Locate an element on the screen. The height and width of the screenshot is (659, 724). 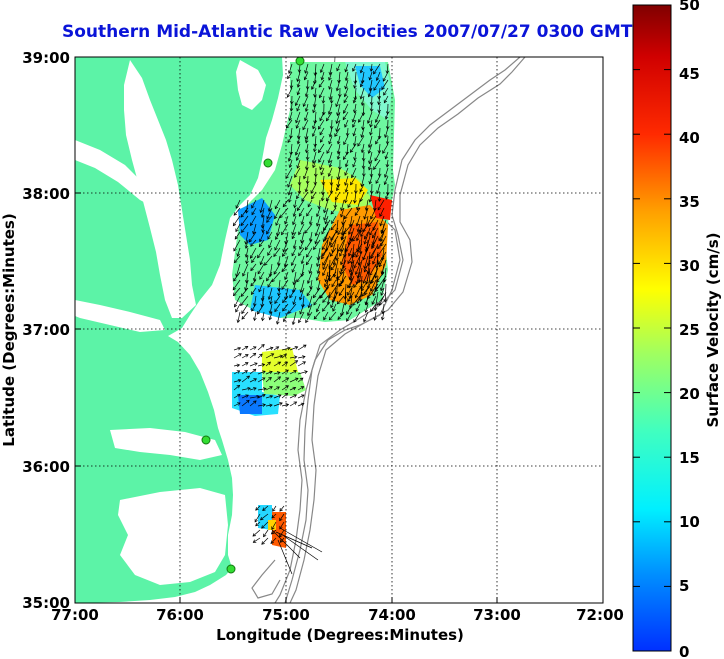
colorbar-tick-label: 20 is located at coordinates (689, 394).